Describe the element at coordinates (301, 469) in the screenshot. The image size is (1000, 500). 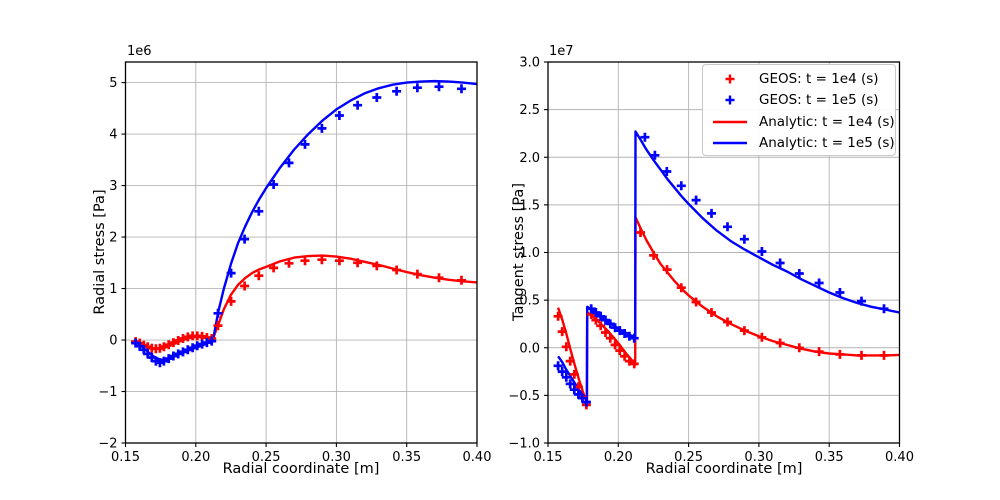
I see `left-x-axis-label: Radial coordinate [m]` at that location.